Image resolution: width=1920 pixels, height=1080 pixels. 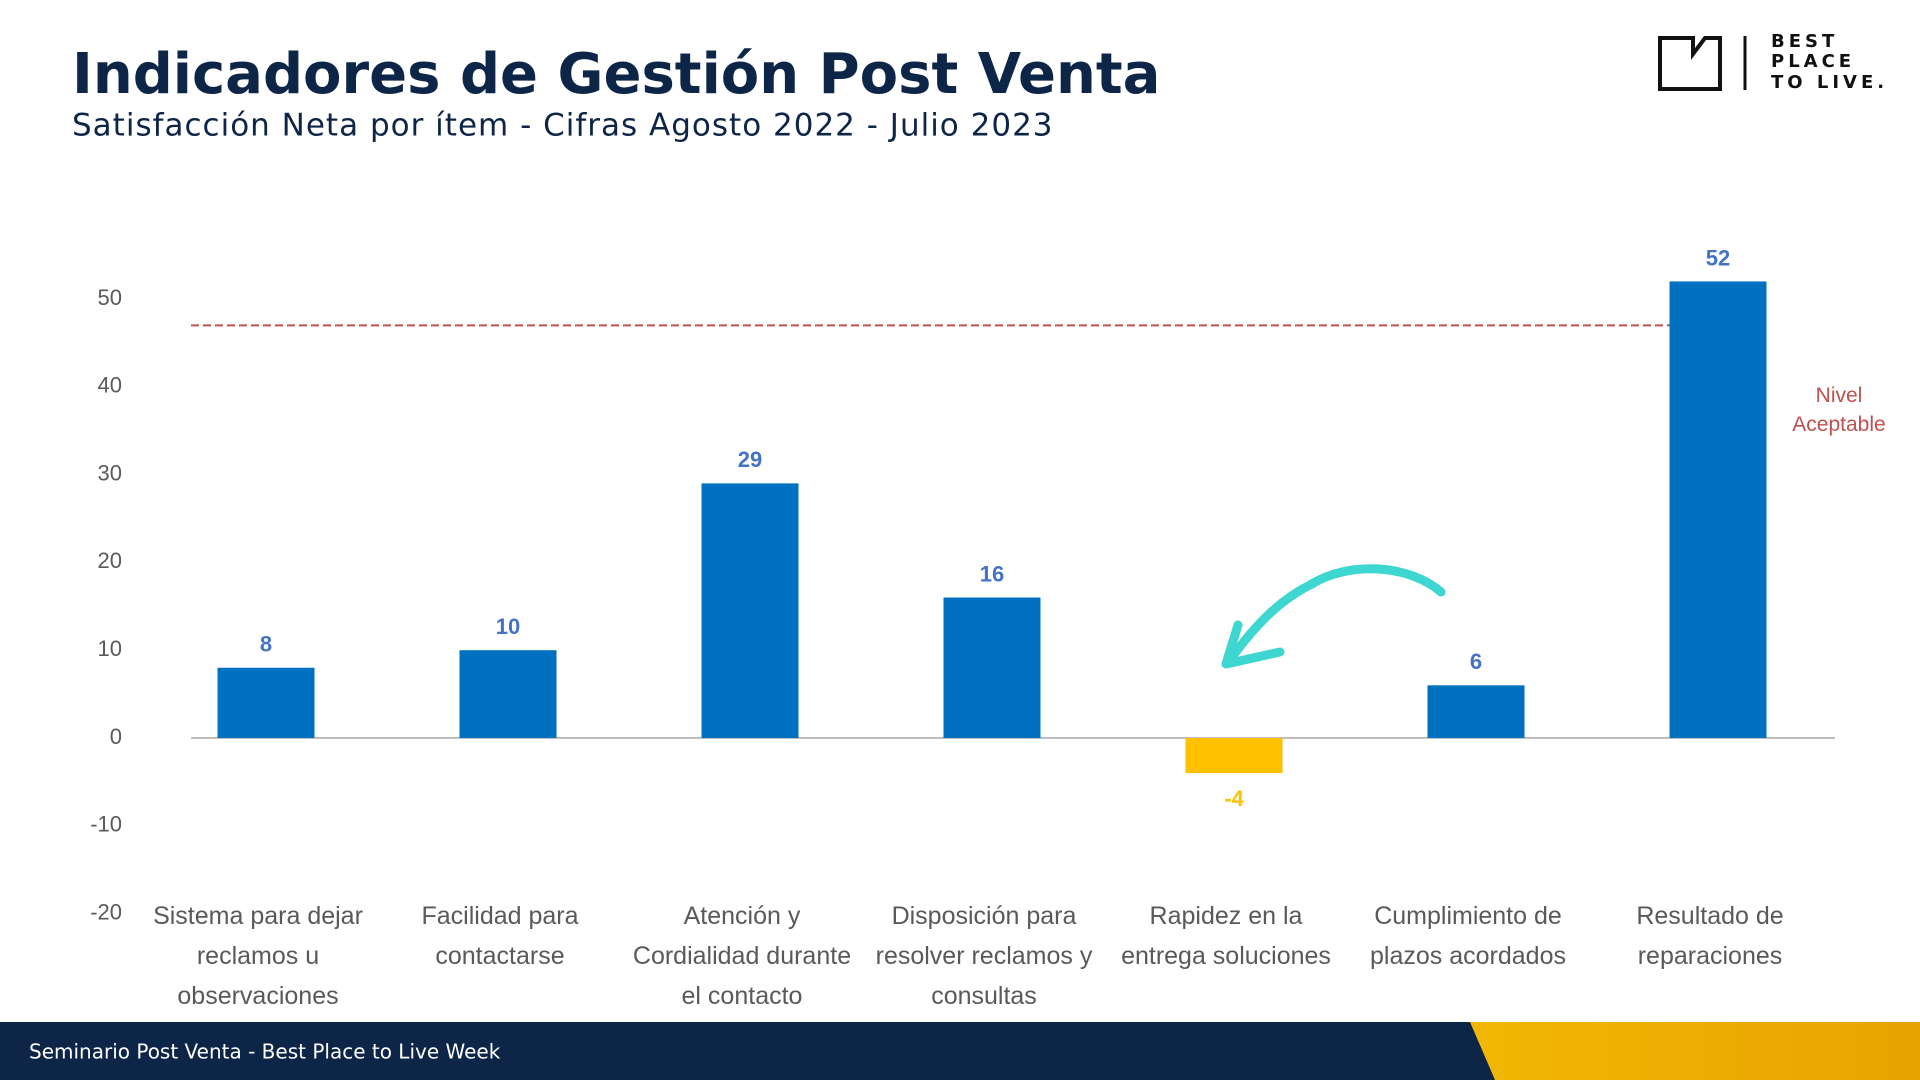 I want to click on logo-text: TO LIVE., so click(x=1829, y=82).